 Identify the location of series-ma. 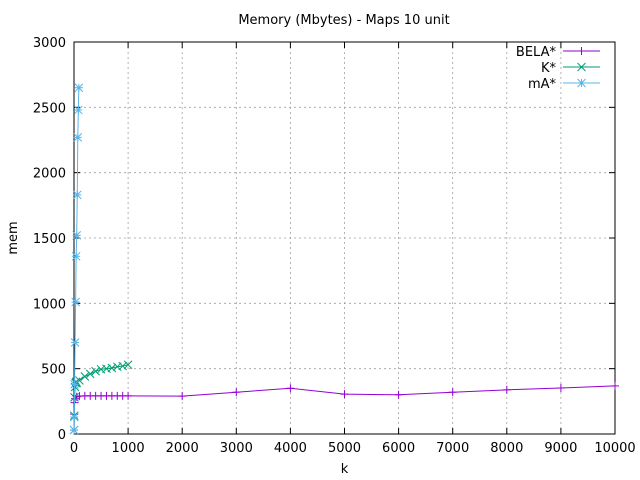
(76, 259).